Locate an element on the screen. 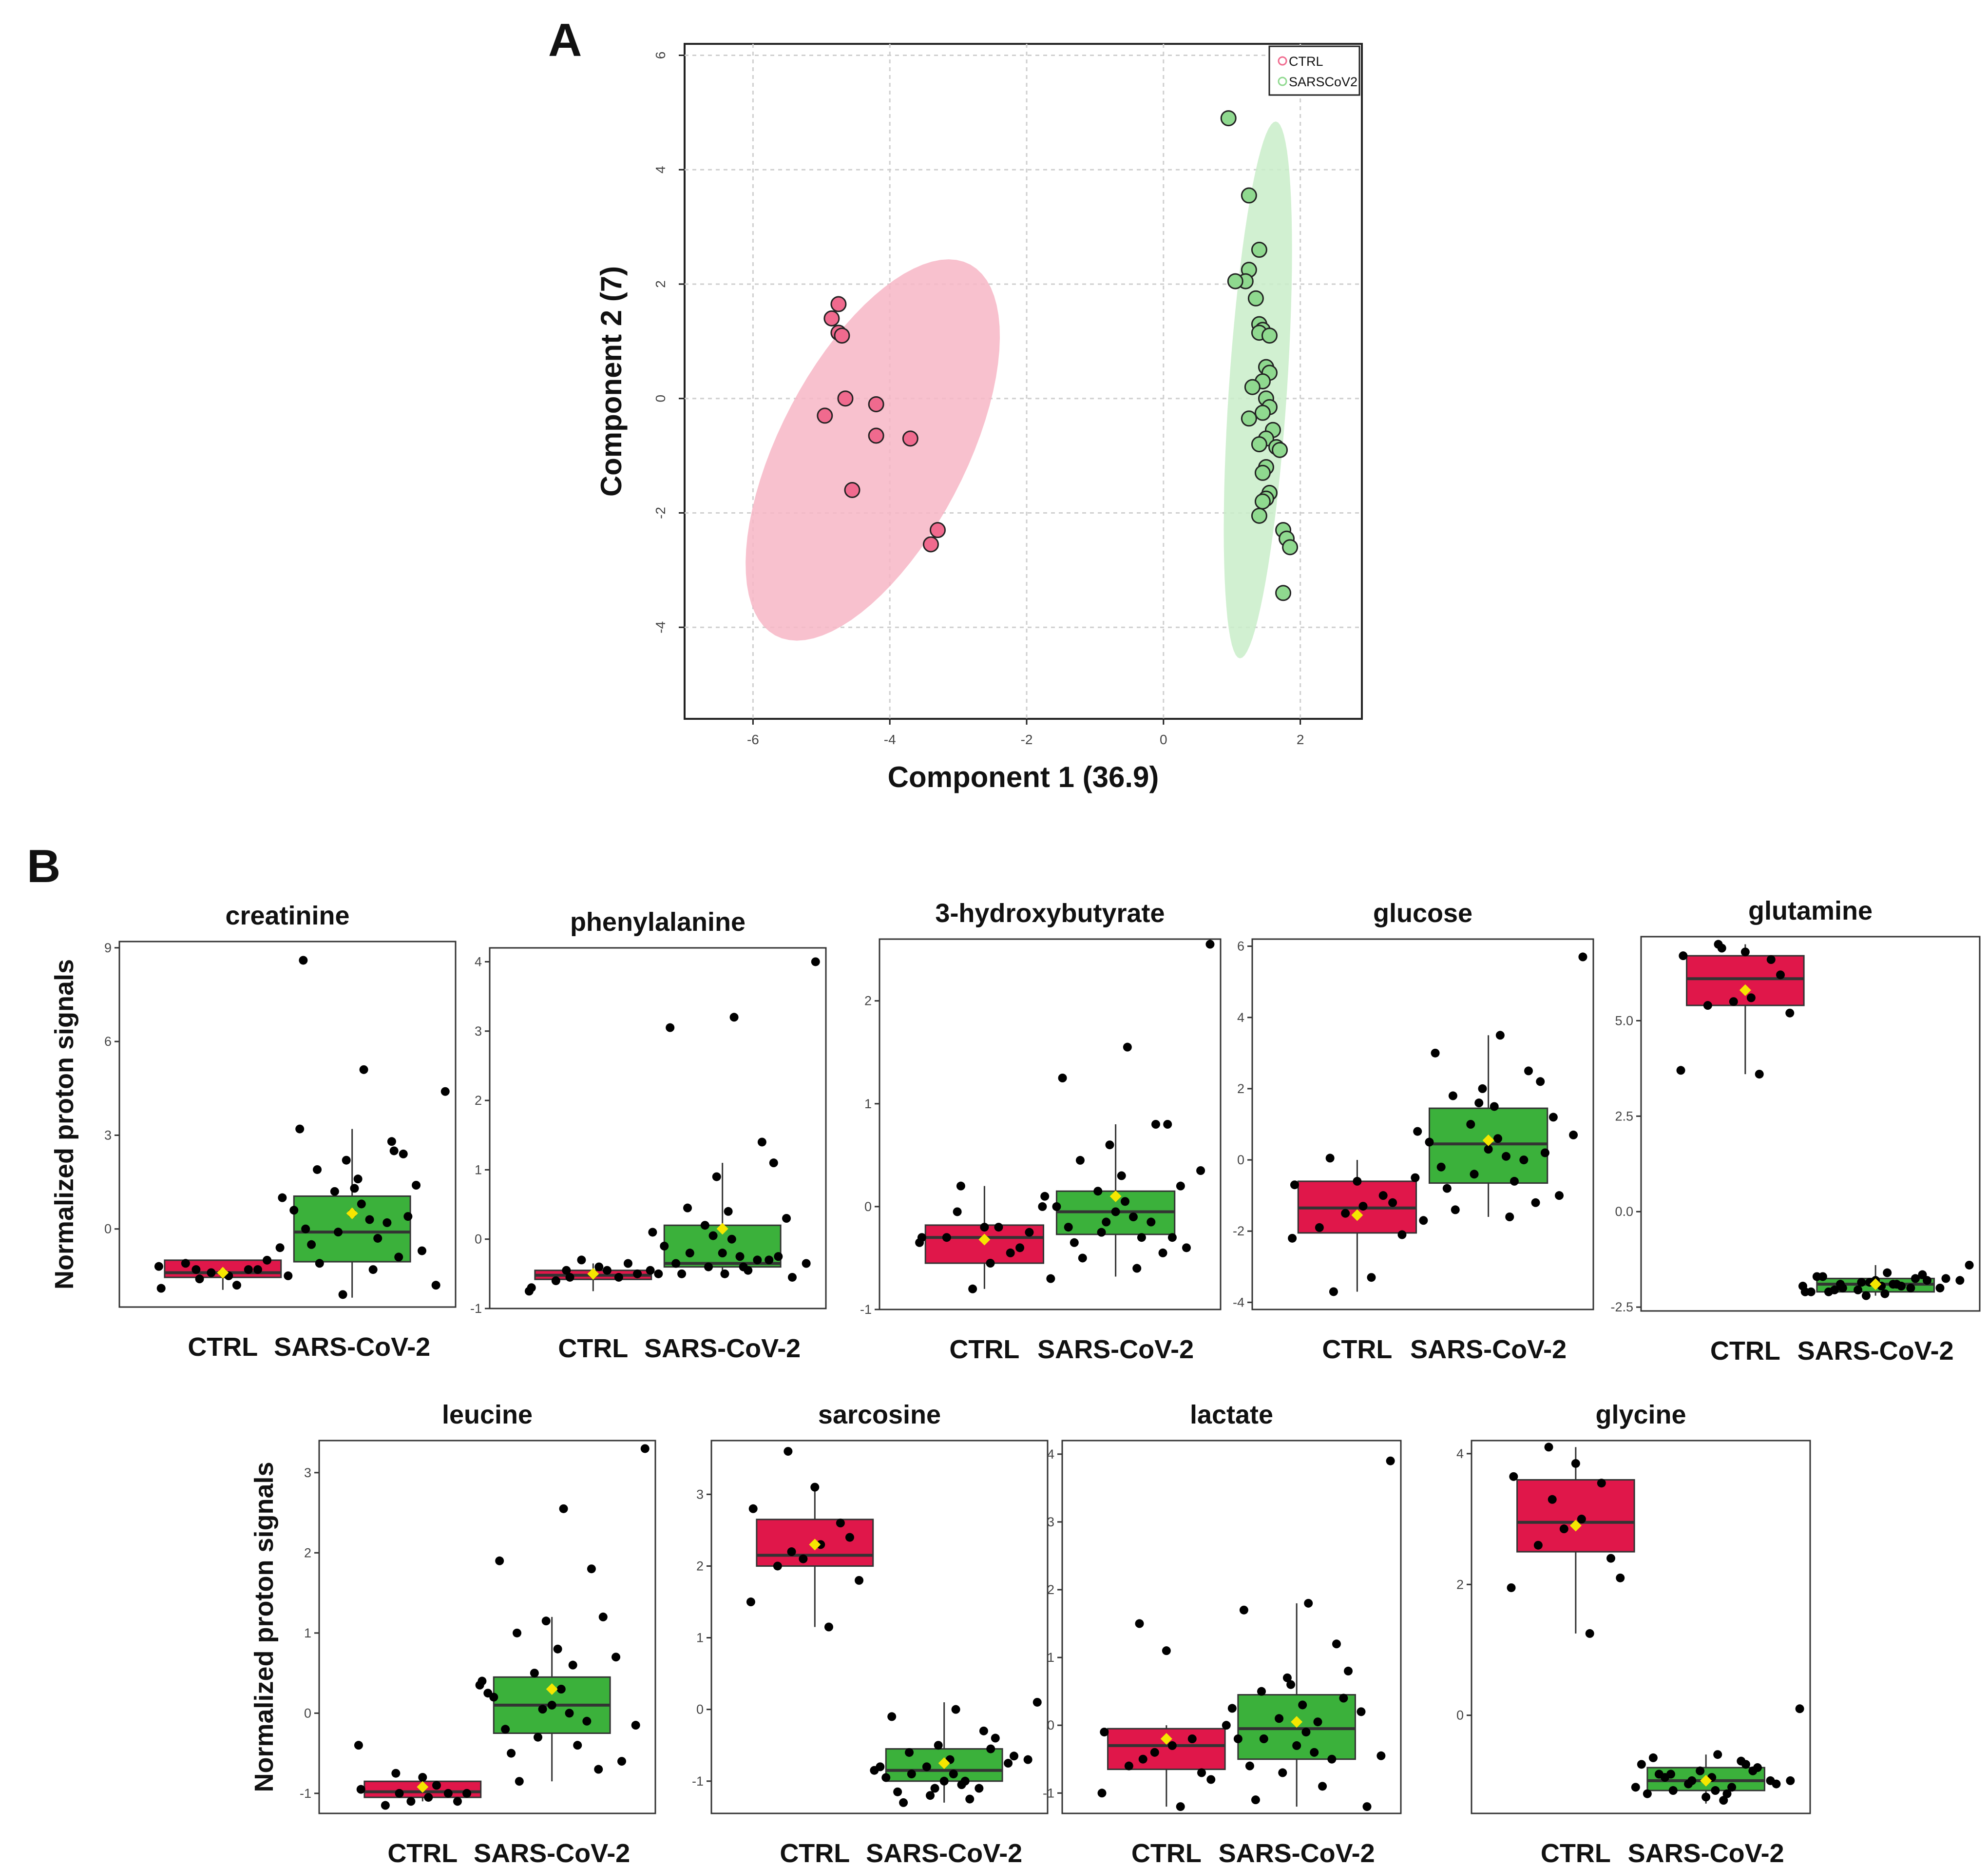 The height and width of the screenshot is (1867, 1988). pca-y-tick-label: 2 is located at coordinates (660, 284).